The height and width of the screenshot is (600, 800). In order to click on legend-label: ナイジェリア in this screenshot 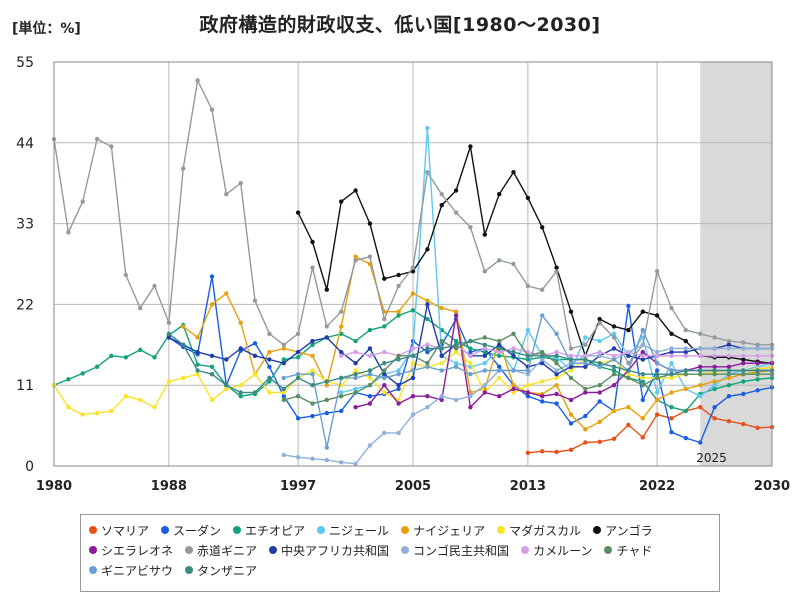, I will do `click(449, 530)`.